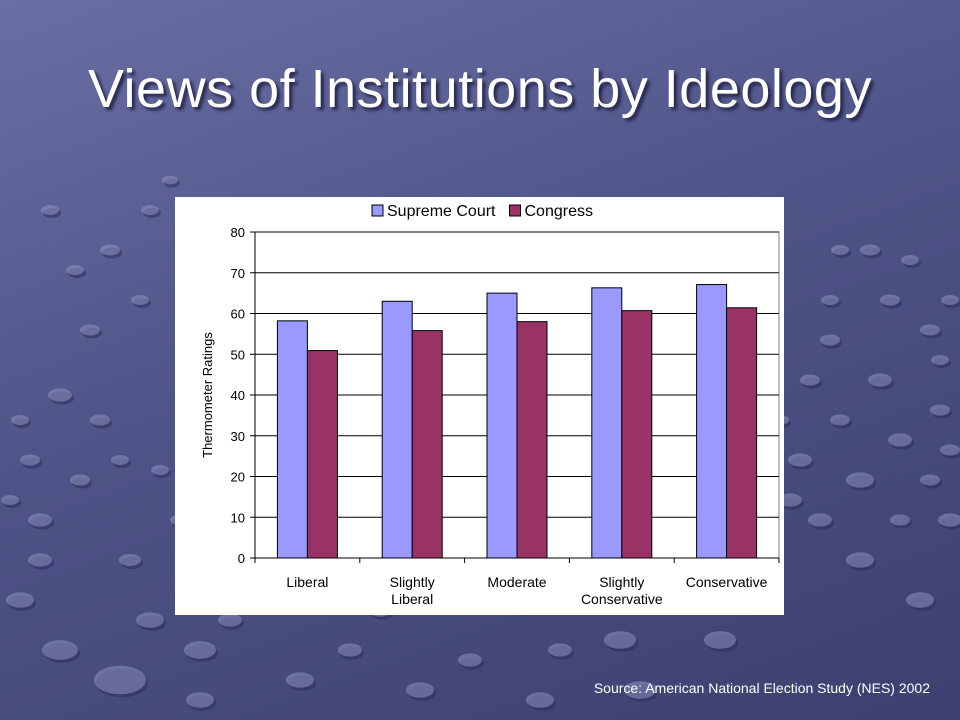 Image resolution: width=960 pixels, height=720 pixels. Describe the element at coordinates (207, 395) in the screenshot. I see `y-axis-label: Thermometer Ratings` at that location.